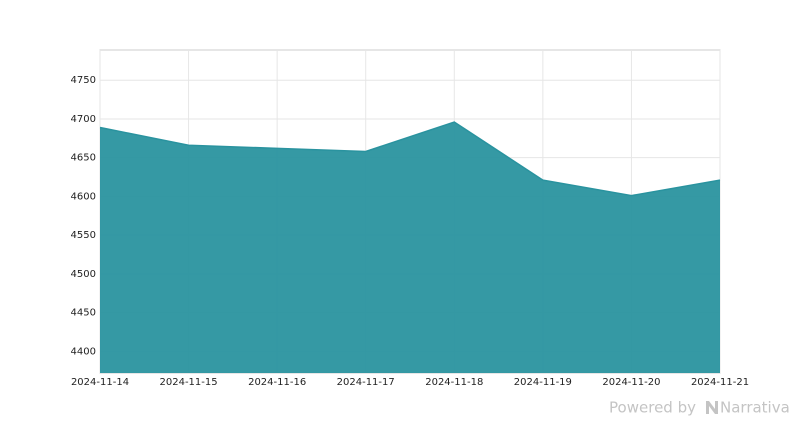 The width and height of the screenshot is (800, 424). Describe the element at coordinates (543, 382) in the screenshot. I see `x-tick-label: 2024-11-19` at that location.